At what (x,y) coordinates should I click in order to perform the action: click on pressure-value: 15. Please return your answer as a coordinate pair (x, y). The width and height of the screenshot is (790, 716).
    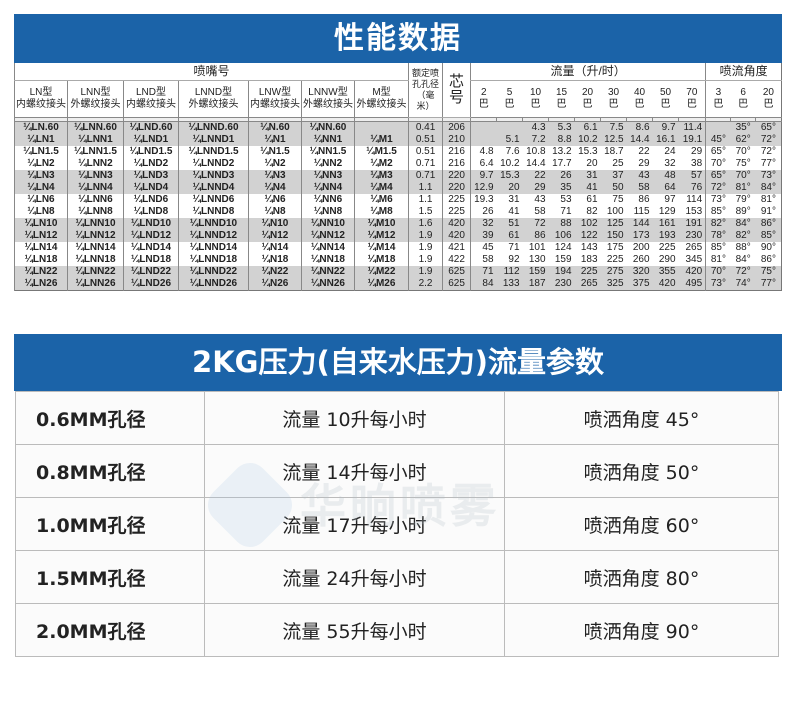
    Looking at the image, I should click on (561, 92).